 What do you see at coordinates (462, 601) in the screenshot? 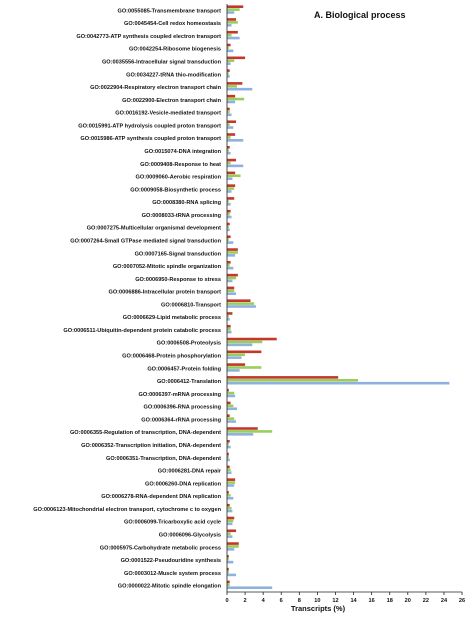
I see `x-tick-label: 26` at bounding box center [462, 601].